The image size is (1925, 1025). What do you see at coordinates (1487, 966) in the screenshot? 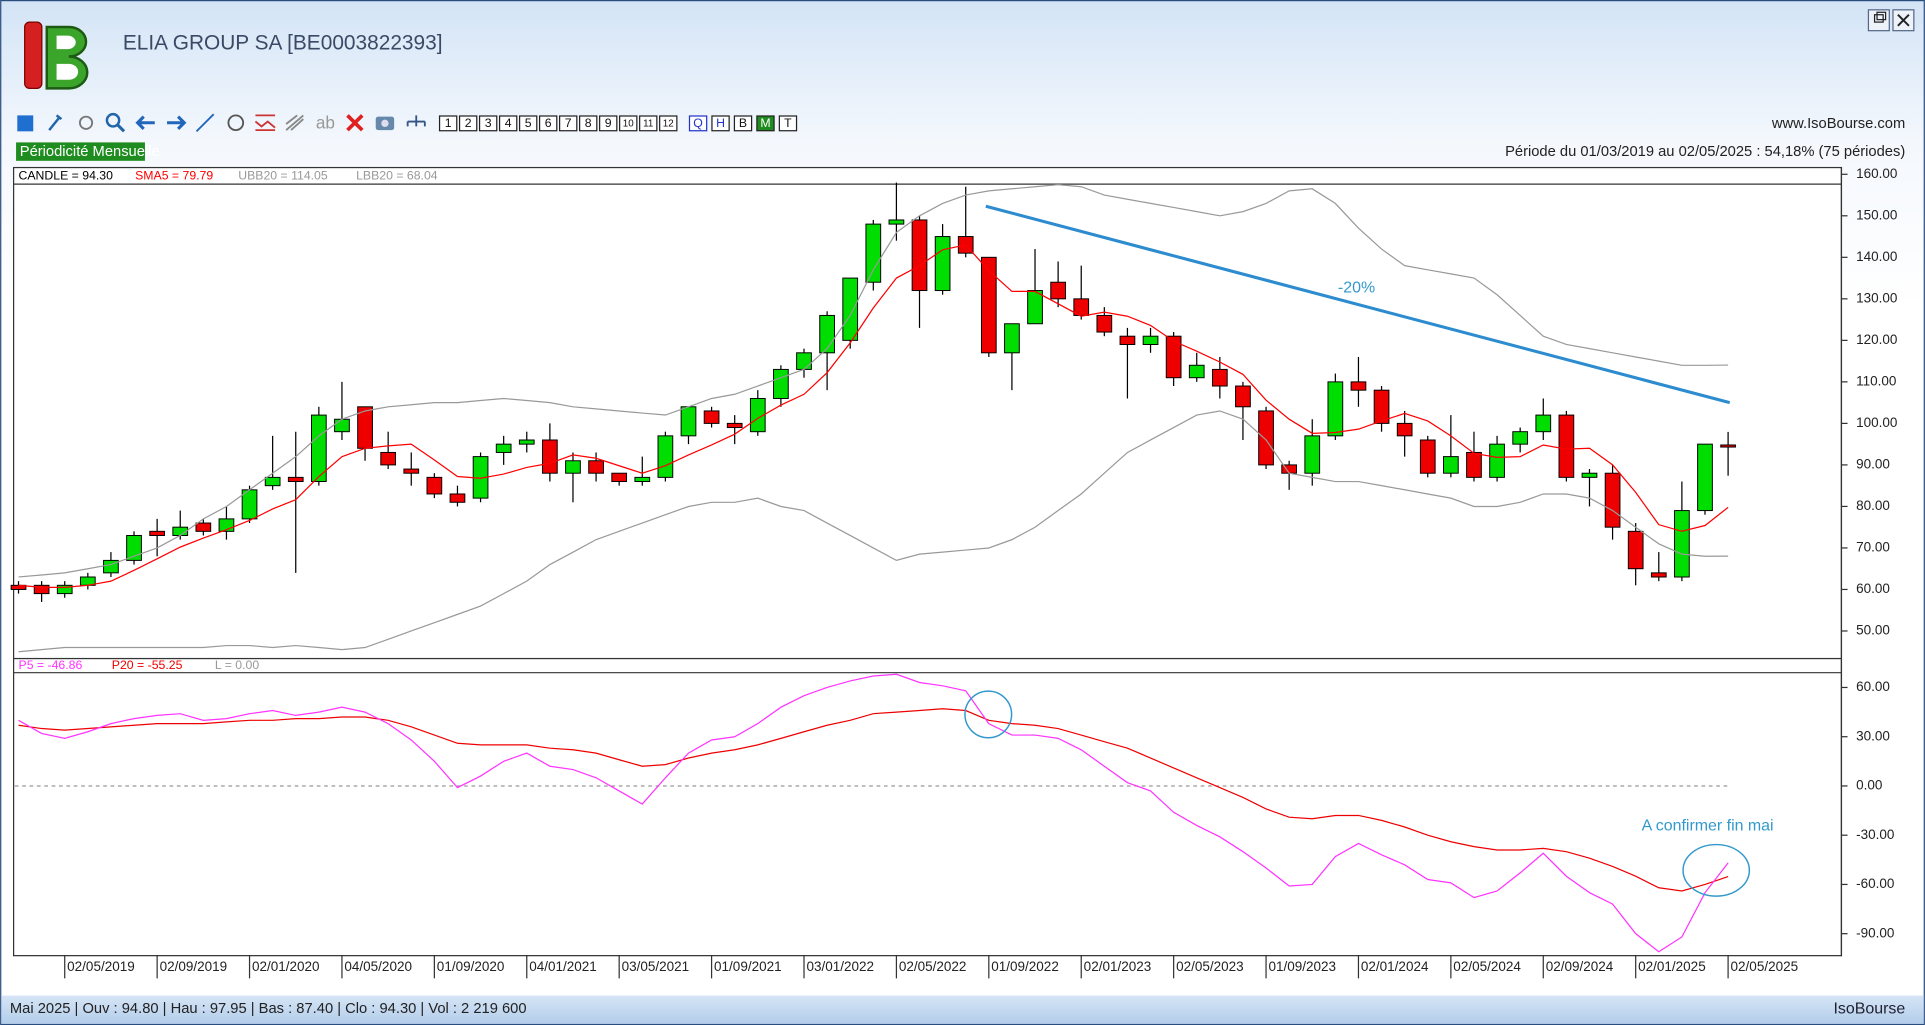
I see `x-tick-label: 02/05/2024` at bounding box center [1487, 966].